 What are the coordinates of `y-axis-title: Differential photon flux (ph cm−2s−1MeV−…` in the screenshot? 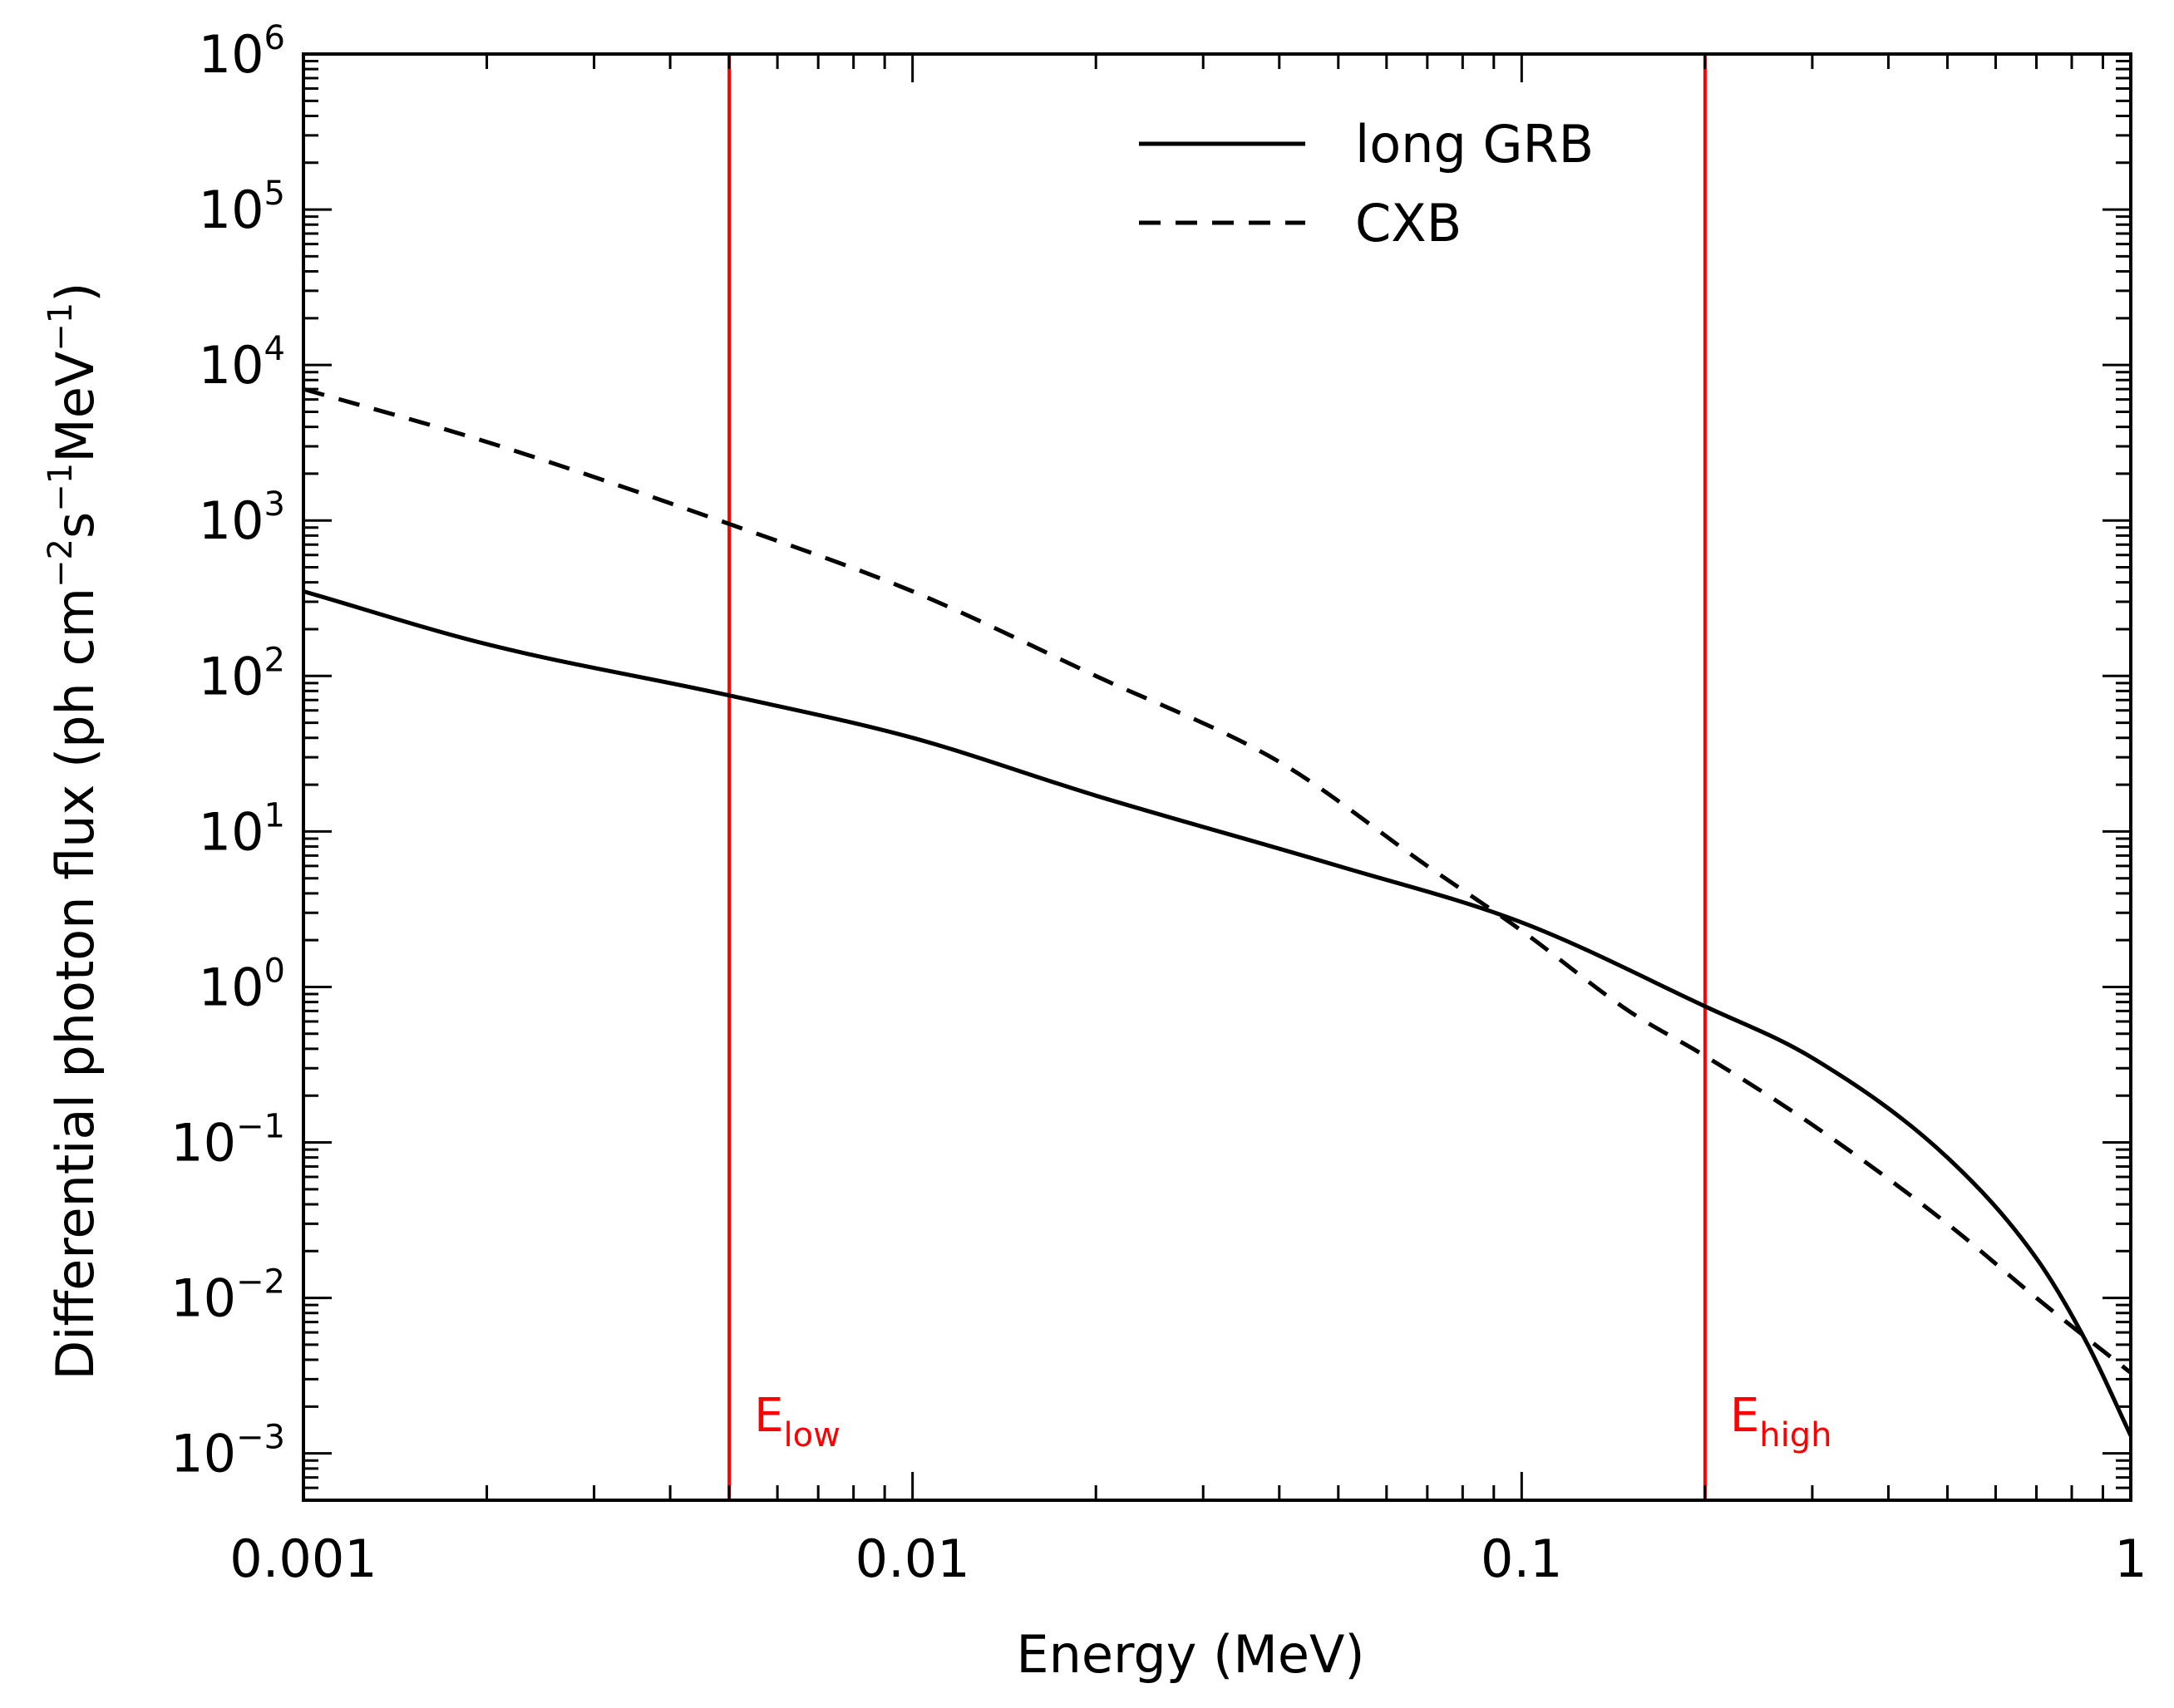 It's located at (74, 832).